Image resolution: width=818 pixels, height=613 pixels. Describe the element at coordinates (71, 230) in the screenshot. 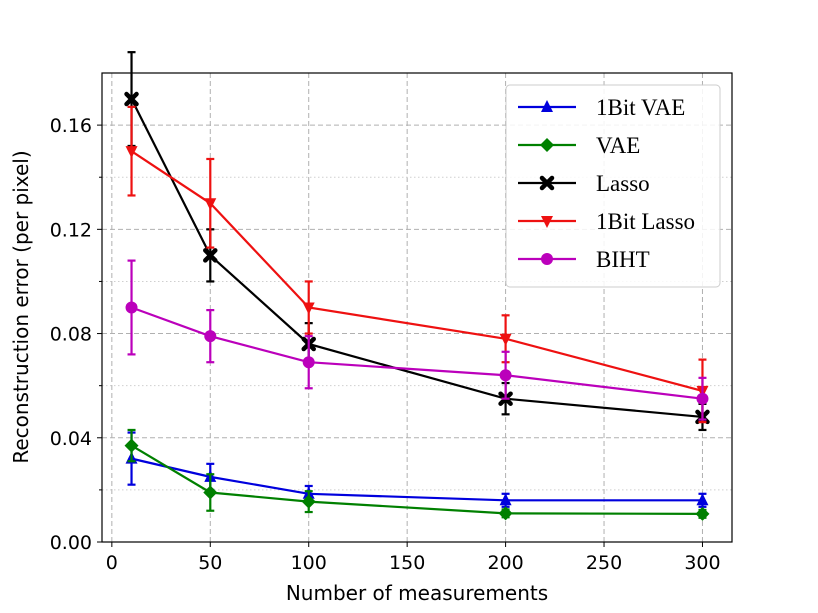

I see `y-tick-label: 0.12` at that location.